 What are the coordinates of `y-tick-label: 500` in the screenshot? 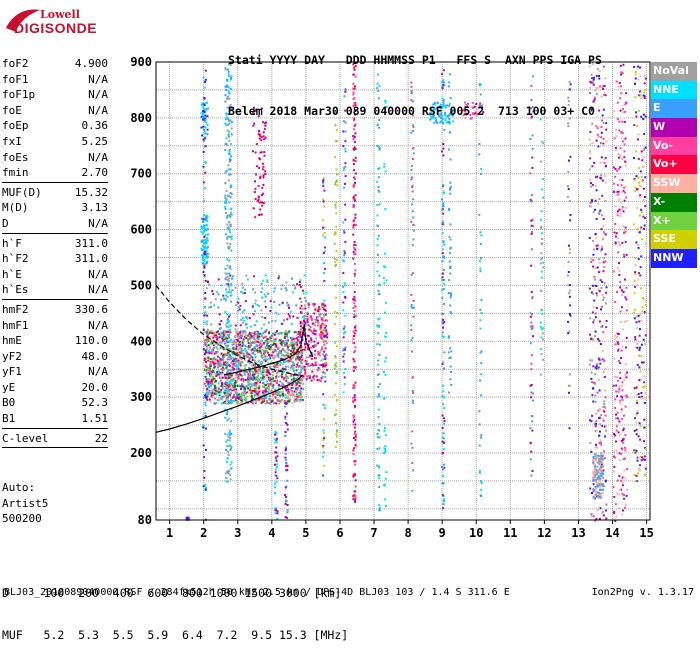 It's located at (141, 285).